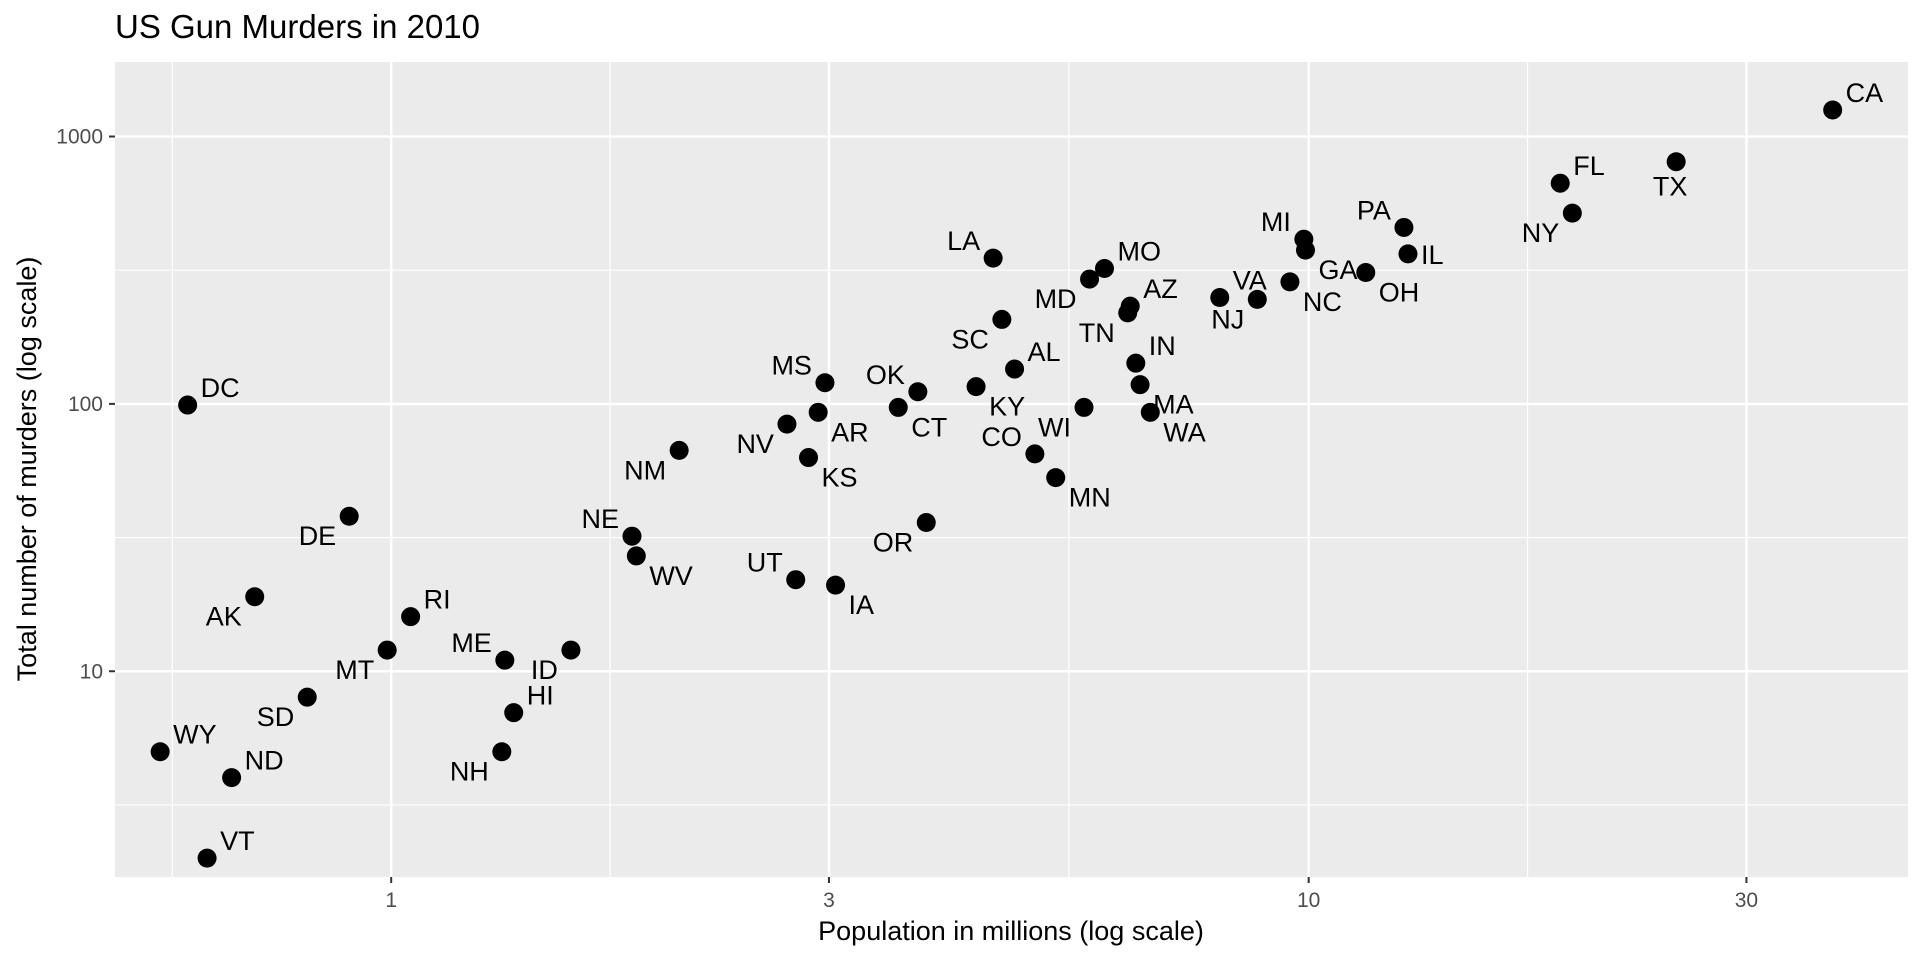  Describe the element at coordinates (387, 650) in the screenshot. I see `data-point-mt` at that location.